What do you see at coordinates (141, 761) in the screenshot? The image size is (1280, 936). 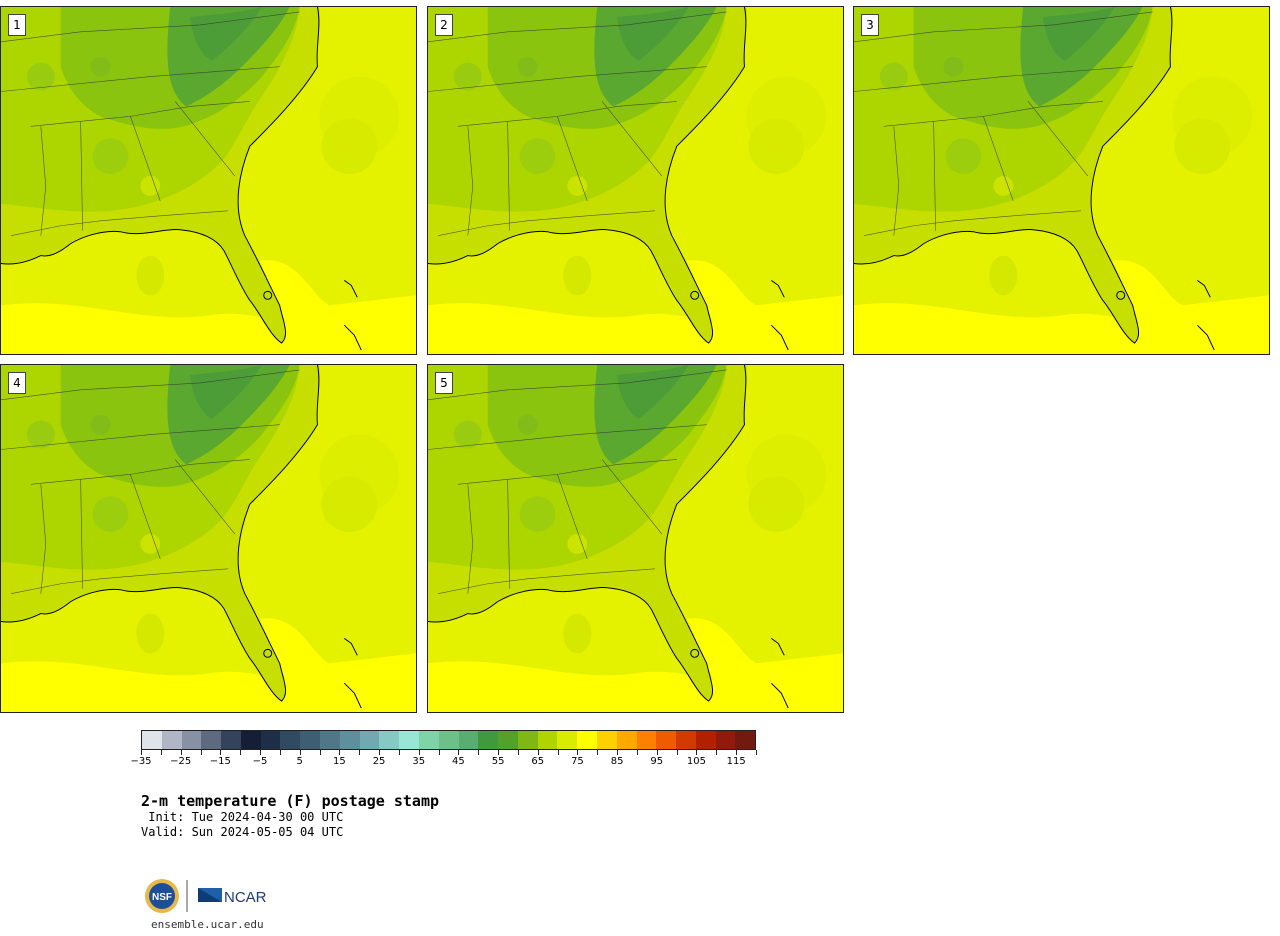 I see `colorbar-tick-label: −35` at bounding box center [141, 761].